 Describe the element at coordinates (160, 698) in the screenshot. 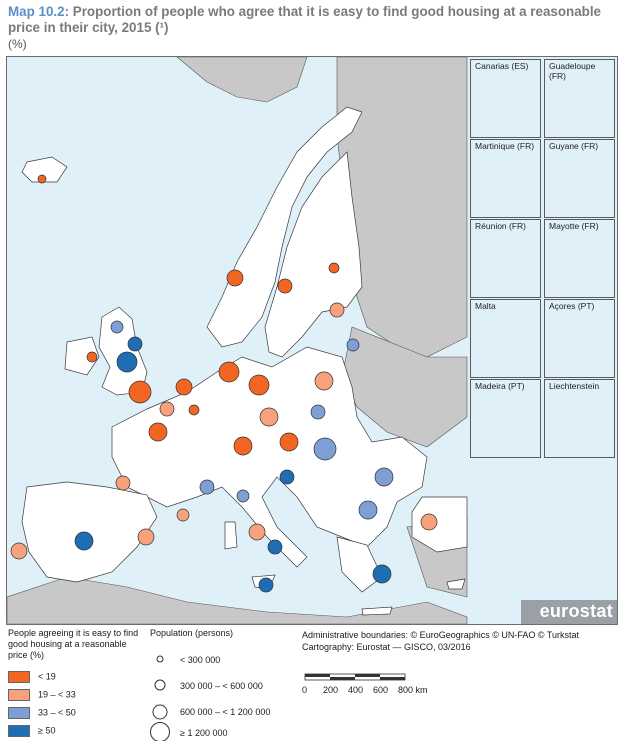

I see `population-circles` at that location.